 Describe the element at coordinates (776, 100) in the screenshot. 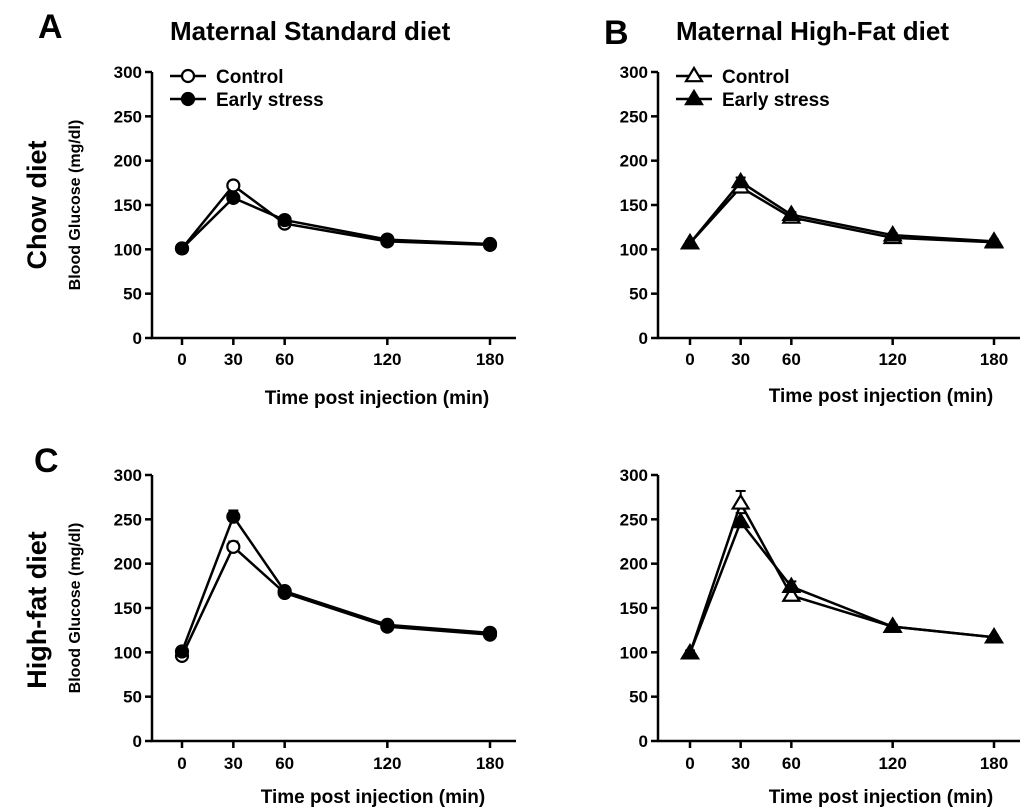

I see `legend-label: Early stress` at that location.